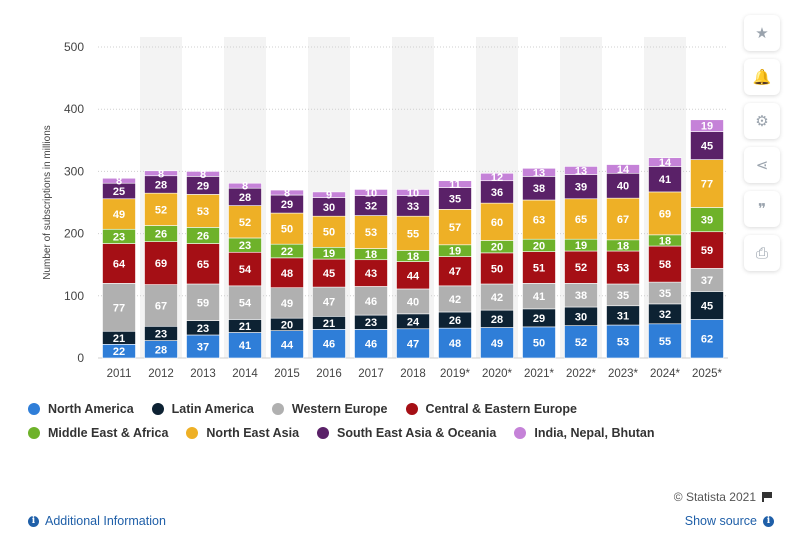 This screenshot has width=800, height=557. Describe the element at coordinates (203, 303) in the screenshot. I see `data-label: 59` at that location.